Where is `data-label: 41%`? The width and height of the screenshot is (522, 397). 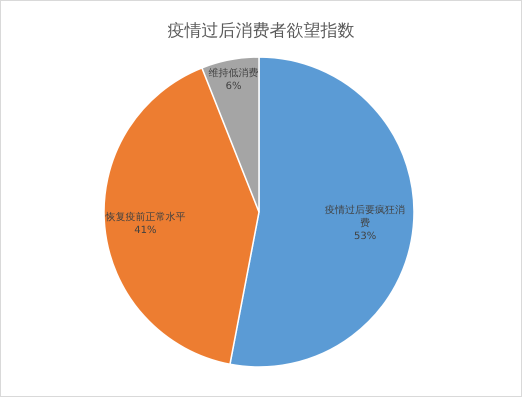
data-label: 41% is located at coordinates (145, 230).